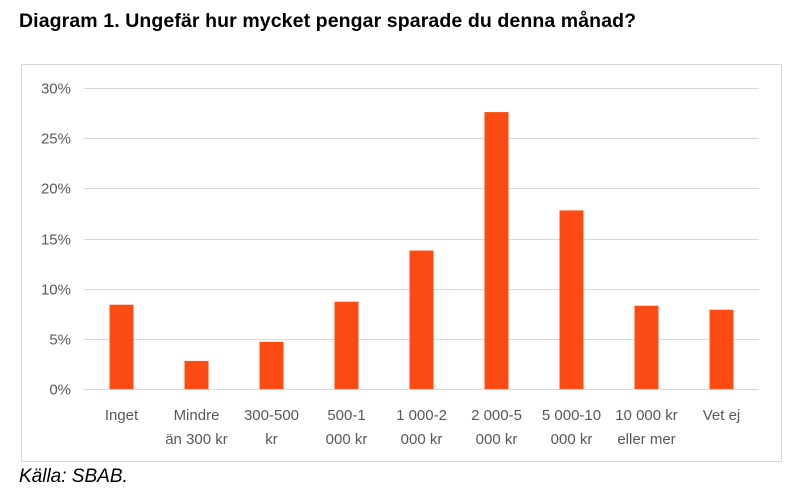  Describe the element at coordinates (646, 415) in the screenshot. I see `x-tick-label: 10 000 kr` at that location.